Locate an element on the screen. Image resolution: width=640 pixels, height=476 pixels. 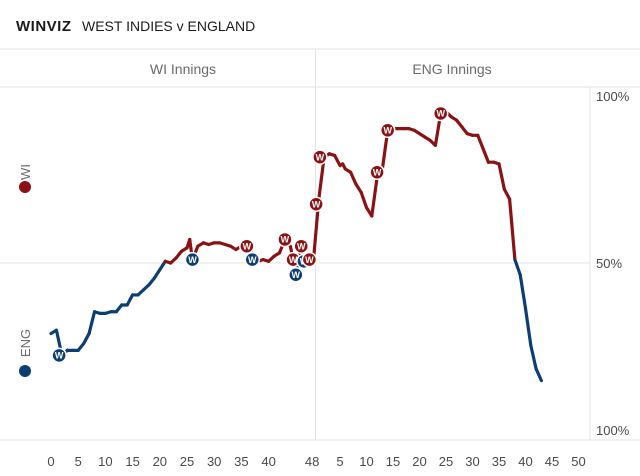
team-dot-wi is located at coordinates (25, 187).